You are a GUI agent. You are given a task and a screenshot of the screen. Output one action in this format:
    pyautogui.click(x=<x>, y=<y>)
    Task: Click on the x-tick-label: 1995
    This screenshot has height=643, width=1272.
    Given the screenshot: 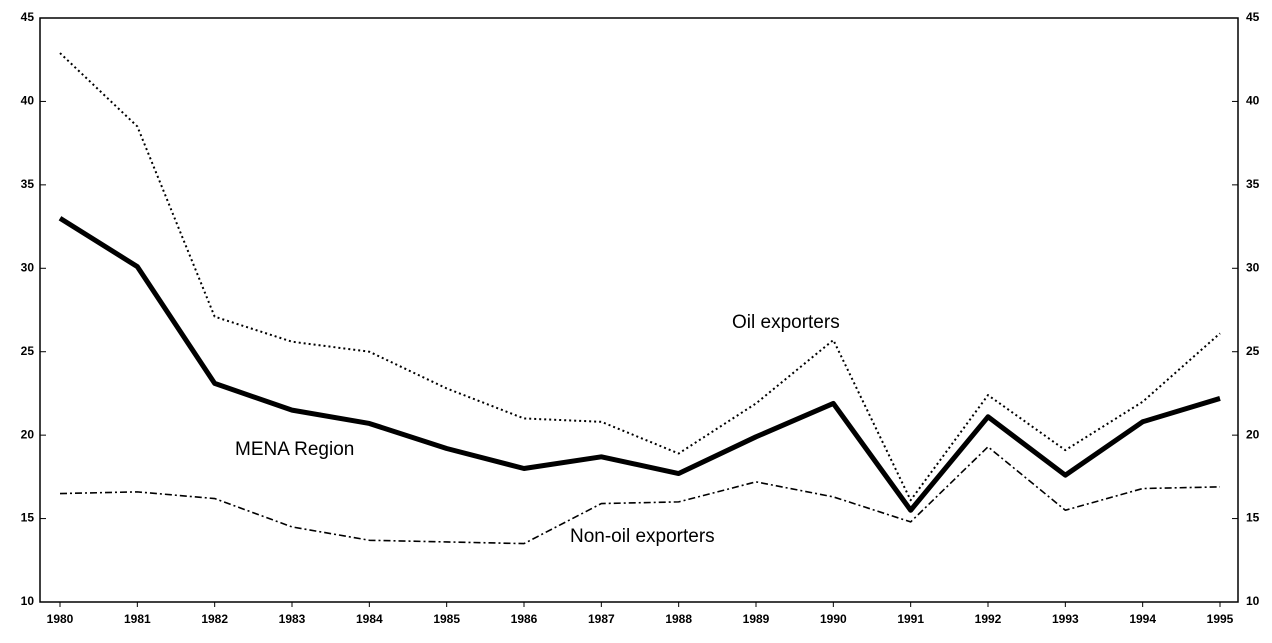 What is the action you would take?
    pyautogui.click(x=1220, y=619)
    